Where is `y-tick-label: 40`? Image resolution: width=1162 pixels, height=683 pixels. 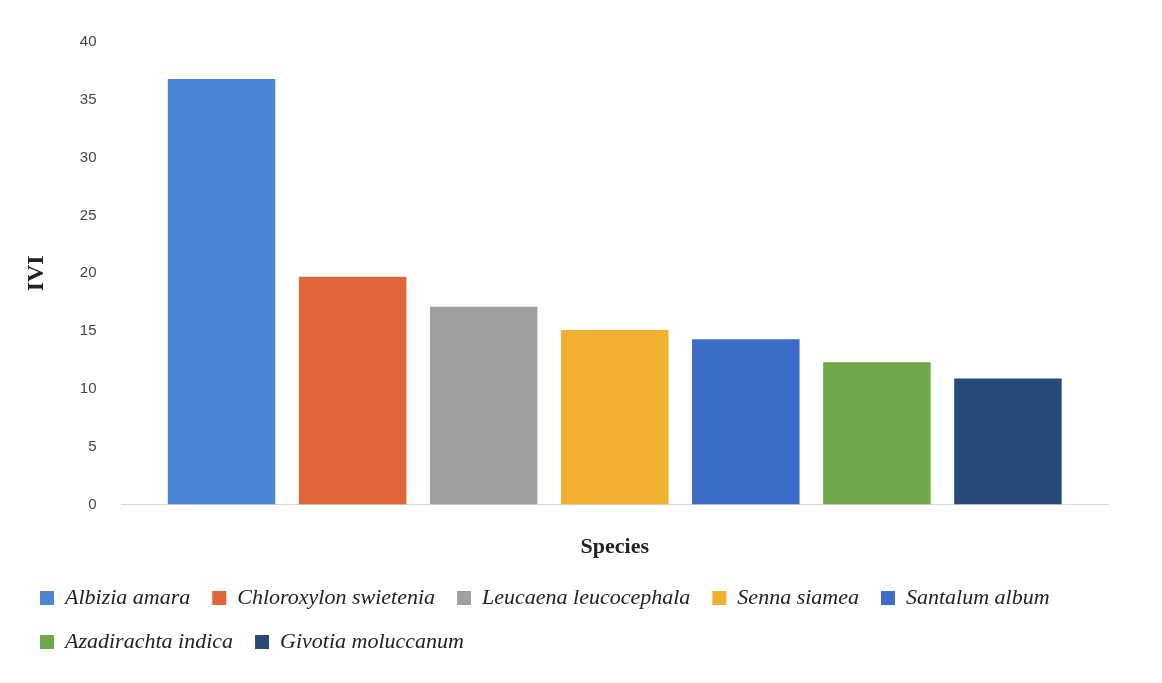
y-tick-label: 40 is located at coordinates (88, 41).